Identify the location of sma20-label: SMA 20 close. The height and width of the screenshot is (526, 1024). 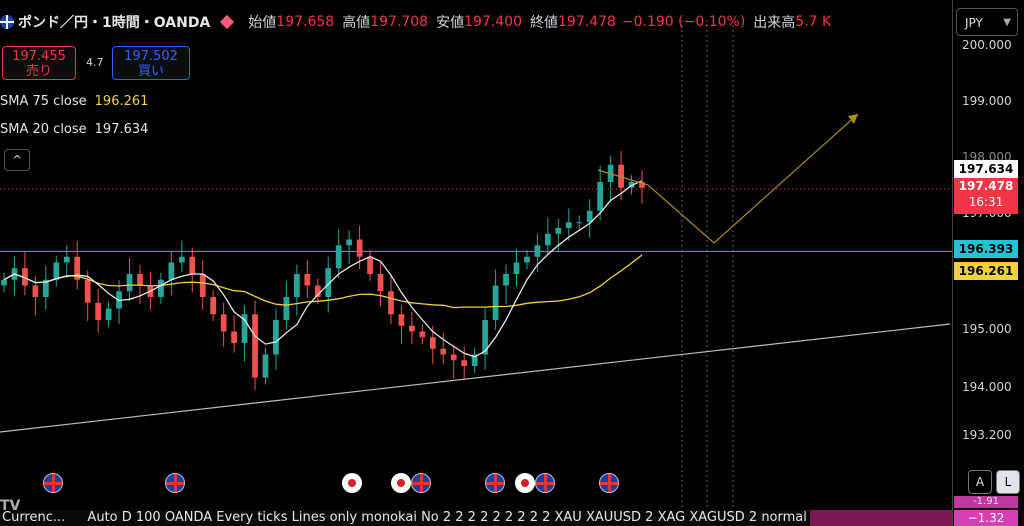
(43, 129).